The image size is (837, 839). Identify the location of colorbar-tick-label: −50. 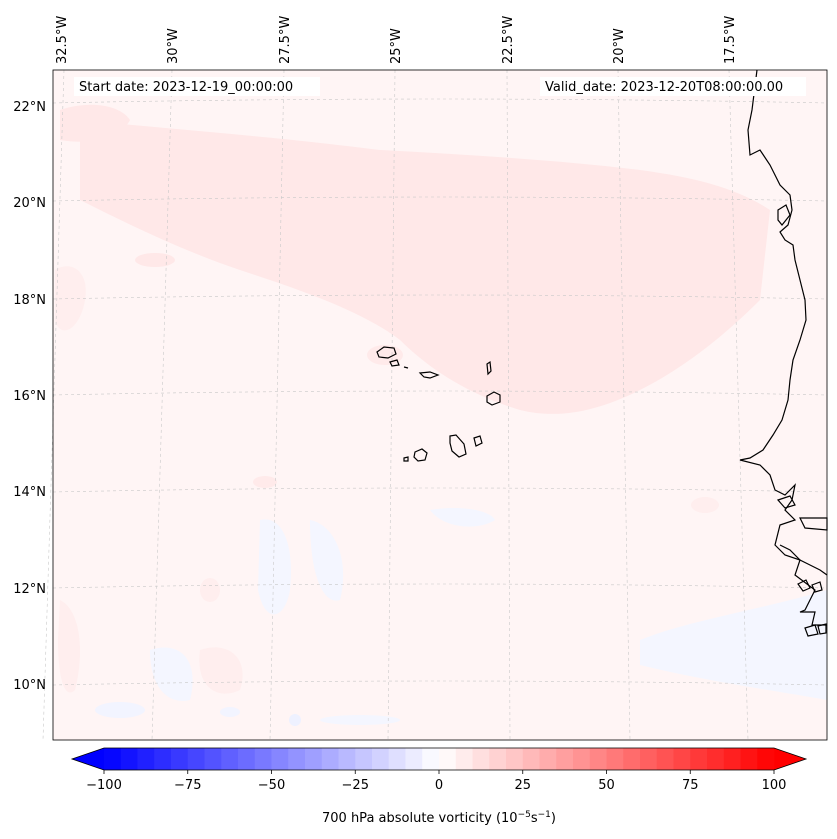
(271, 785).